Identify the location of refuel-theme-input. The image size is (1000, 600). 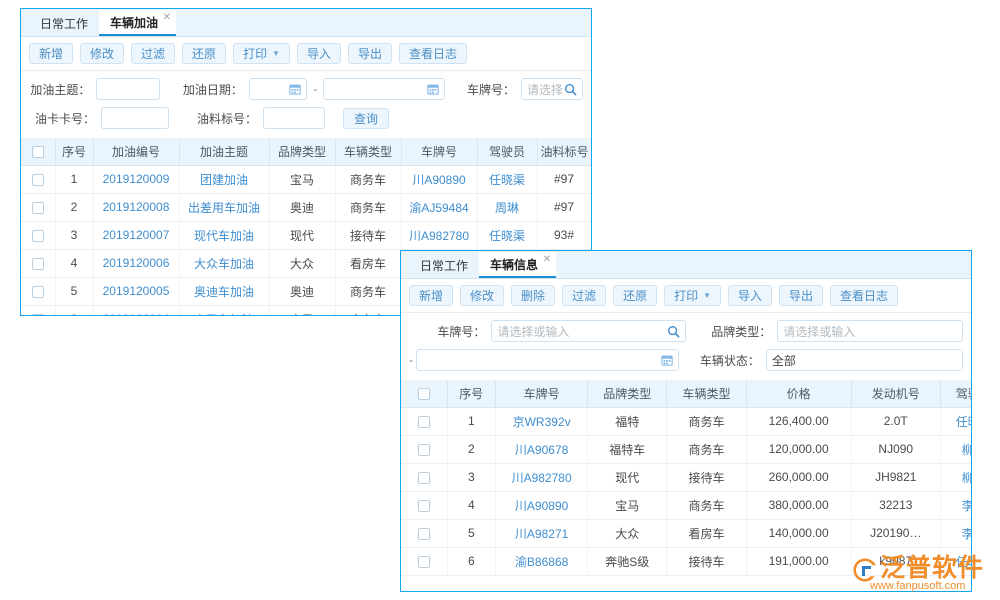
(128, 89).